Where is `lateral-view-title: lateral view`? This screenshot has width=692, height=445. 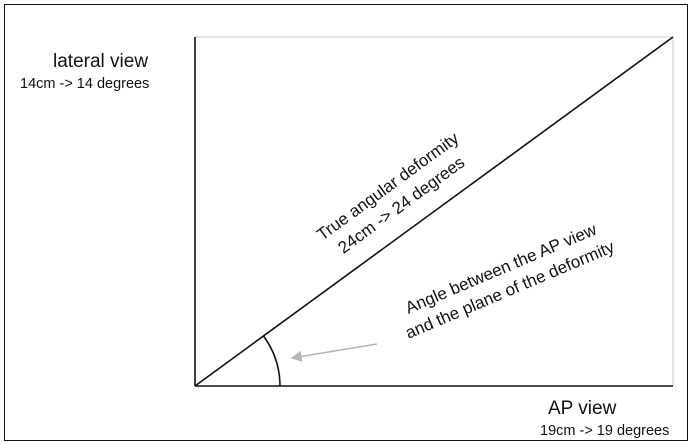
lateral-view-title: lateral view is located at coordinates (101, 61).